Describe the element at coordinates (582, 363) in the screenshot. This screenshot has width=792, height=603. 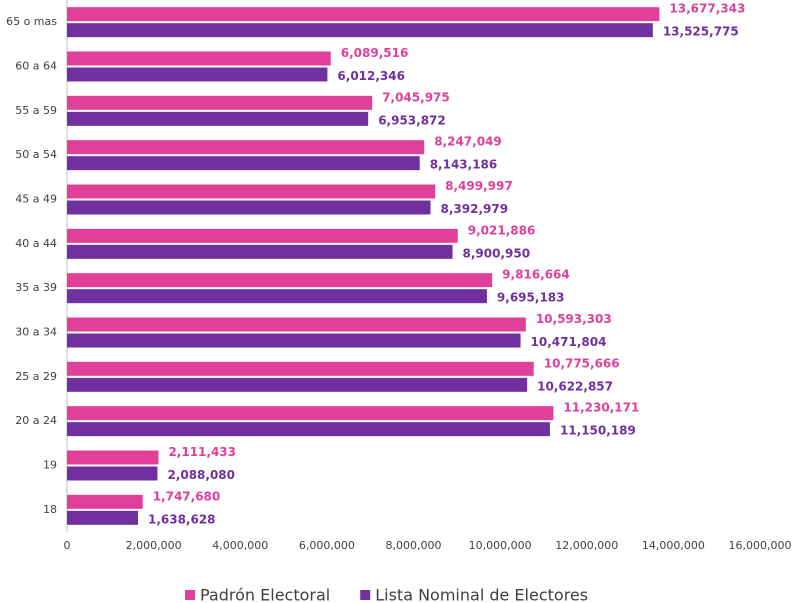
I see `value-label: 10,775,666` at that location.